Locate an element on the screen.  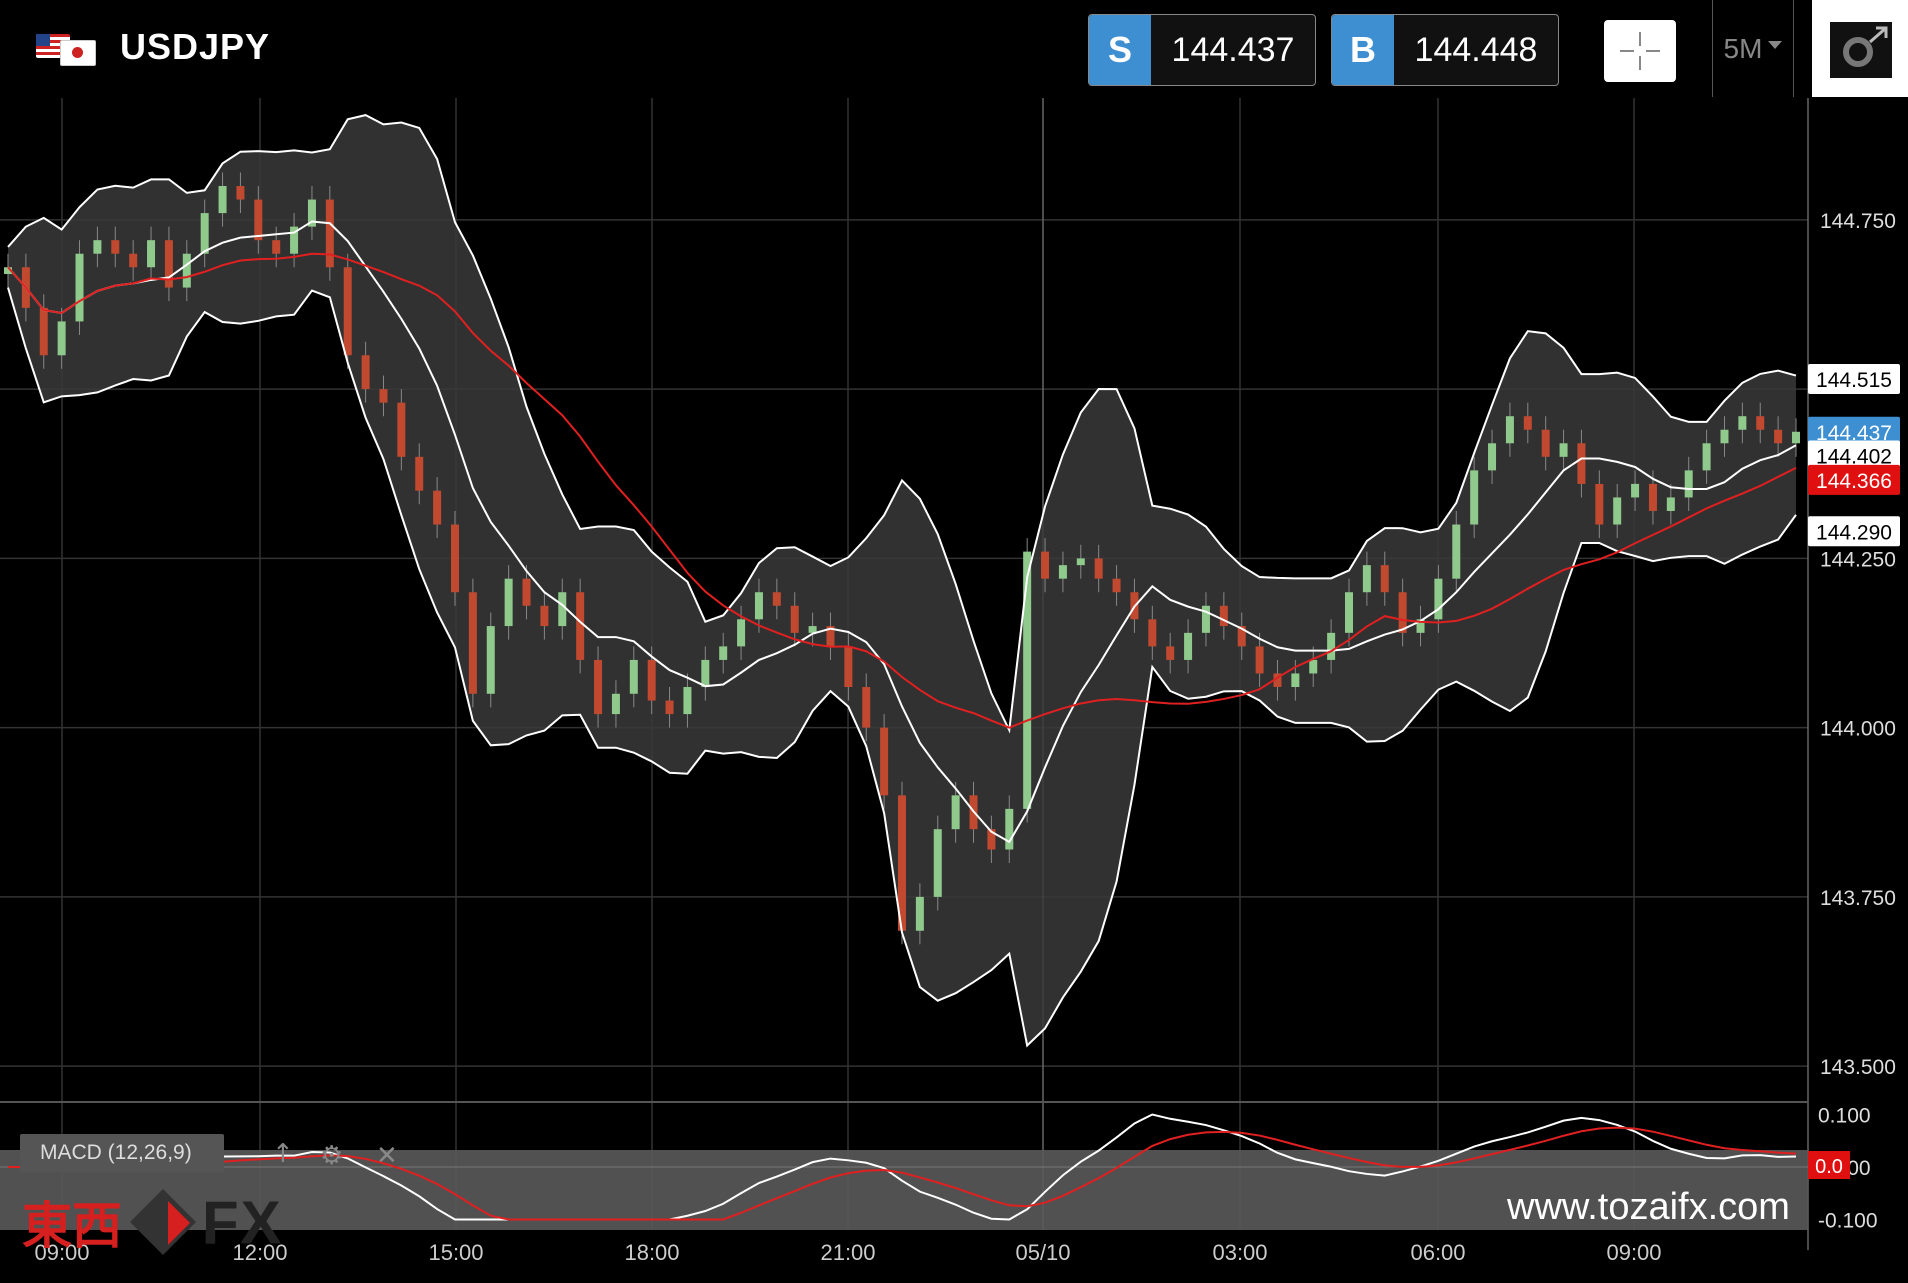
brand-kanji: 東西 is located at coordinates (72, 1226).